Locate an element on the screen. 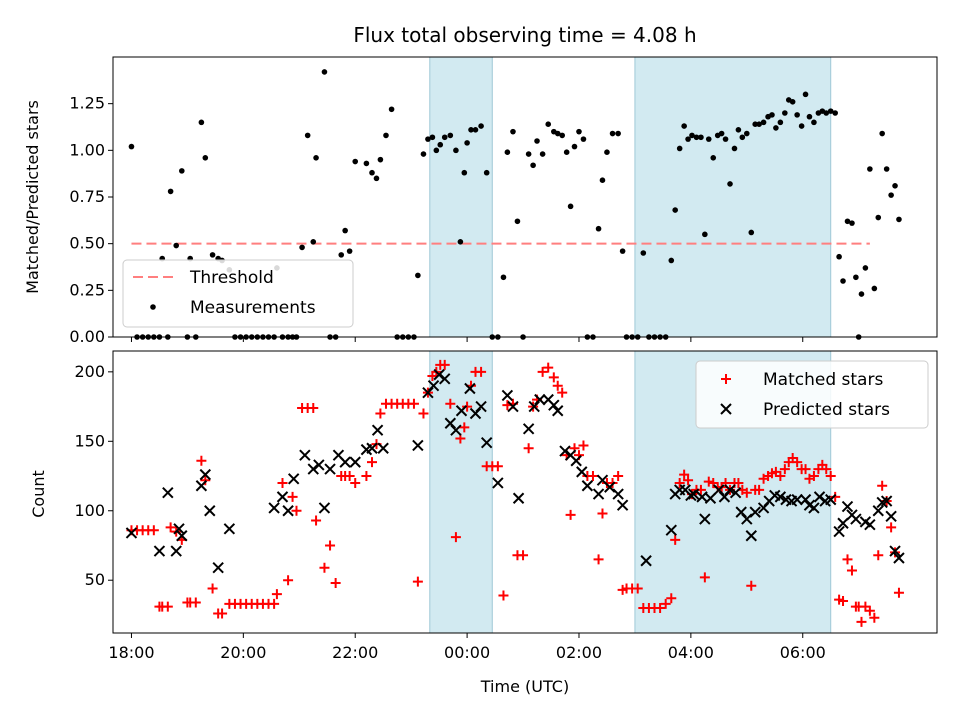 The image size is (960, 720). y-tick-label: 0.75 is located at coordinates (87, 196).